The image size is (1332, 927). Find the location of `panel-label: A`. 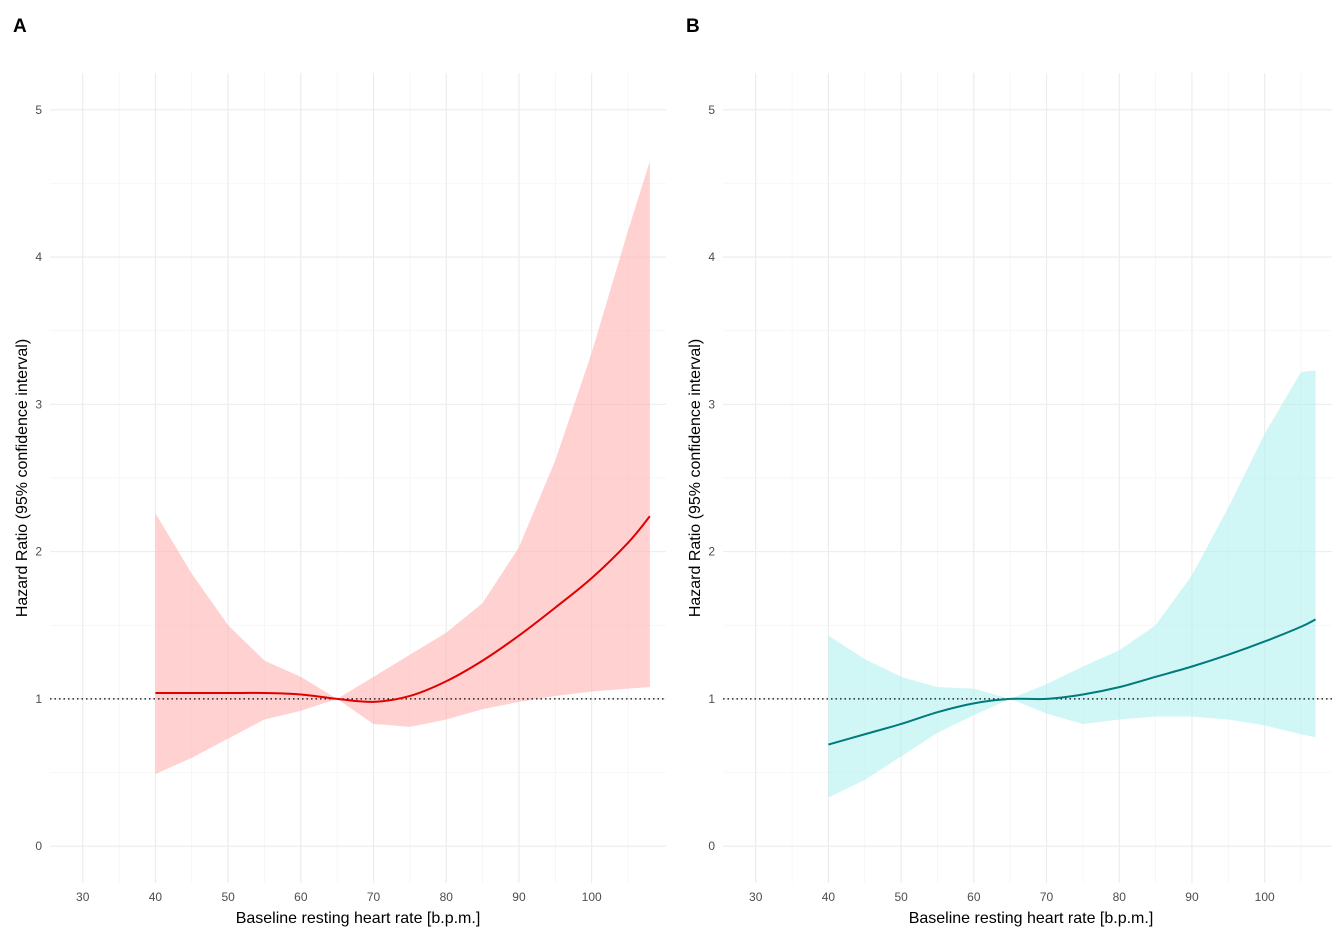

panel-label: A is located at coordinates (20, 26).